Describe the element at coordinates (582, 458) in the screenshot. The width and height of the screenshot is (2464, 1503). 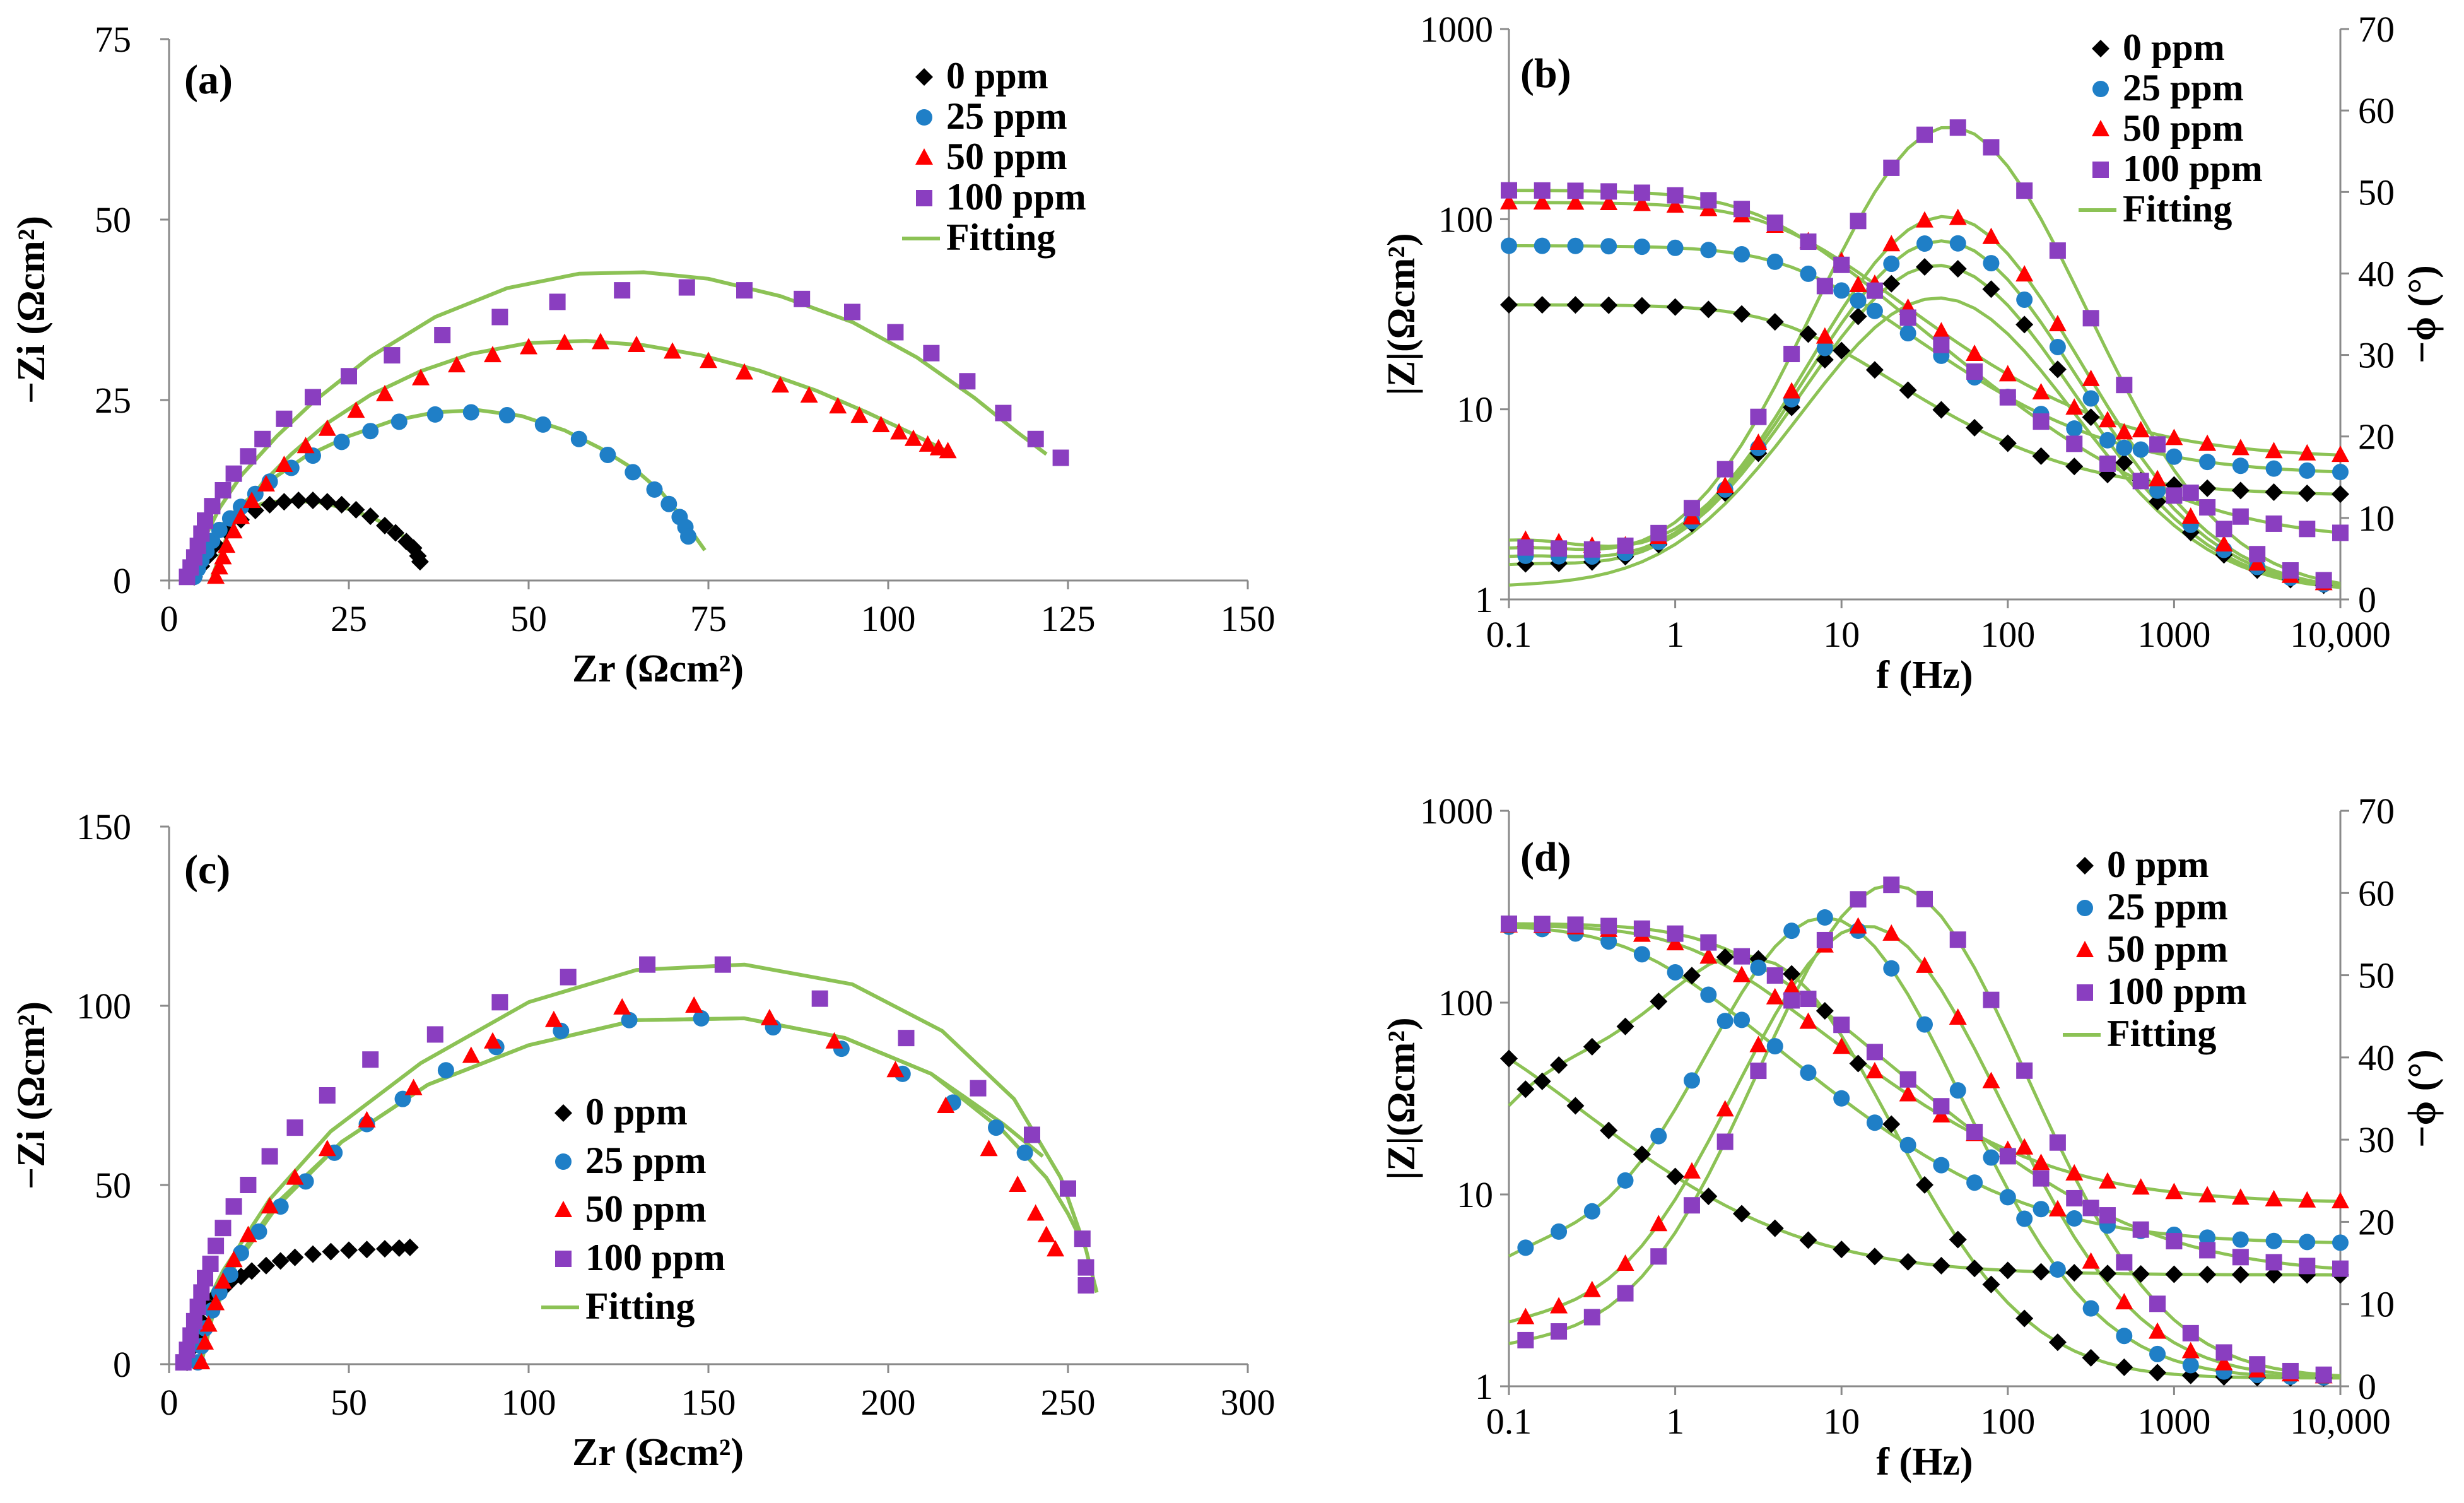
I see `series-50-ppm` at that location.